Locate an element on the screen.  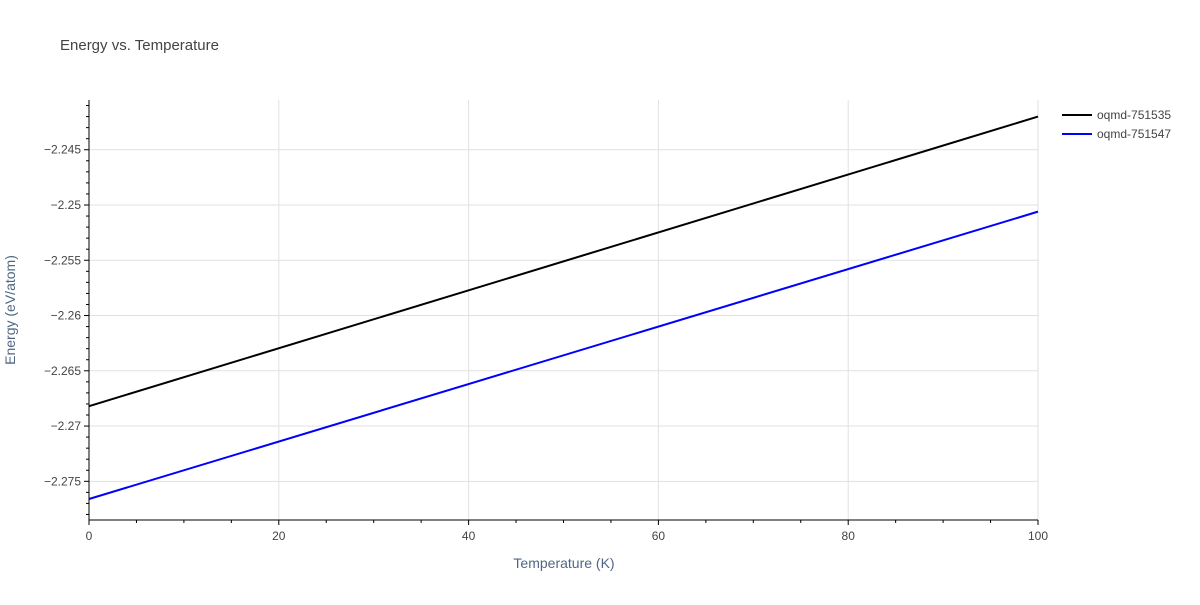
x-tick-label: 0 is located at coordinates (89, 536).